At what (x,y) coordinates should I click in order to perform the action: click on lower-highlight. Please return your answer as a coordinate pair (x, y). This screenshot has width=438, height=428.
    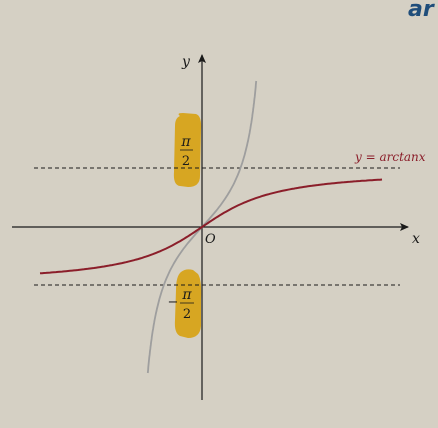
    Looking at the image, I should click on (188, 303).